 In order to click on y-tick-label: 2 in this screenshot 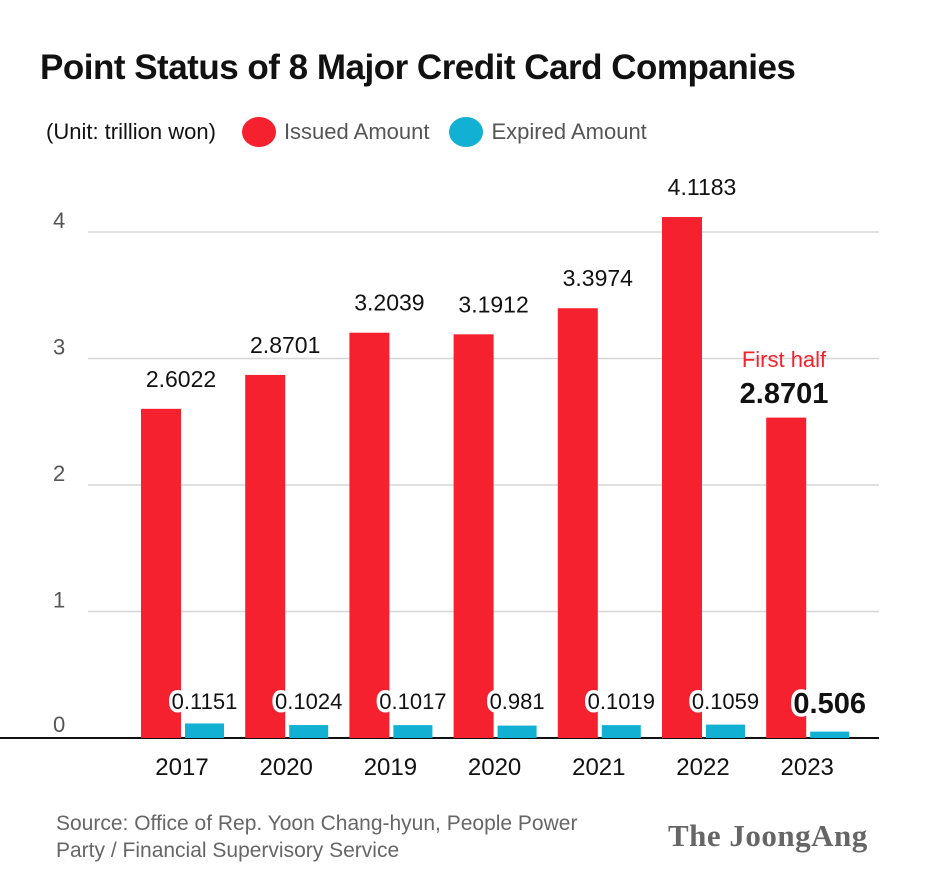, I will do `click(59, 473)`.